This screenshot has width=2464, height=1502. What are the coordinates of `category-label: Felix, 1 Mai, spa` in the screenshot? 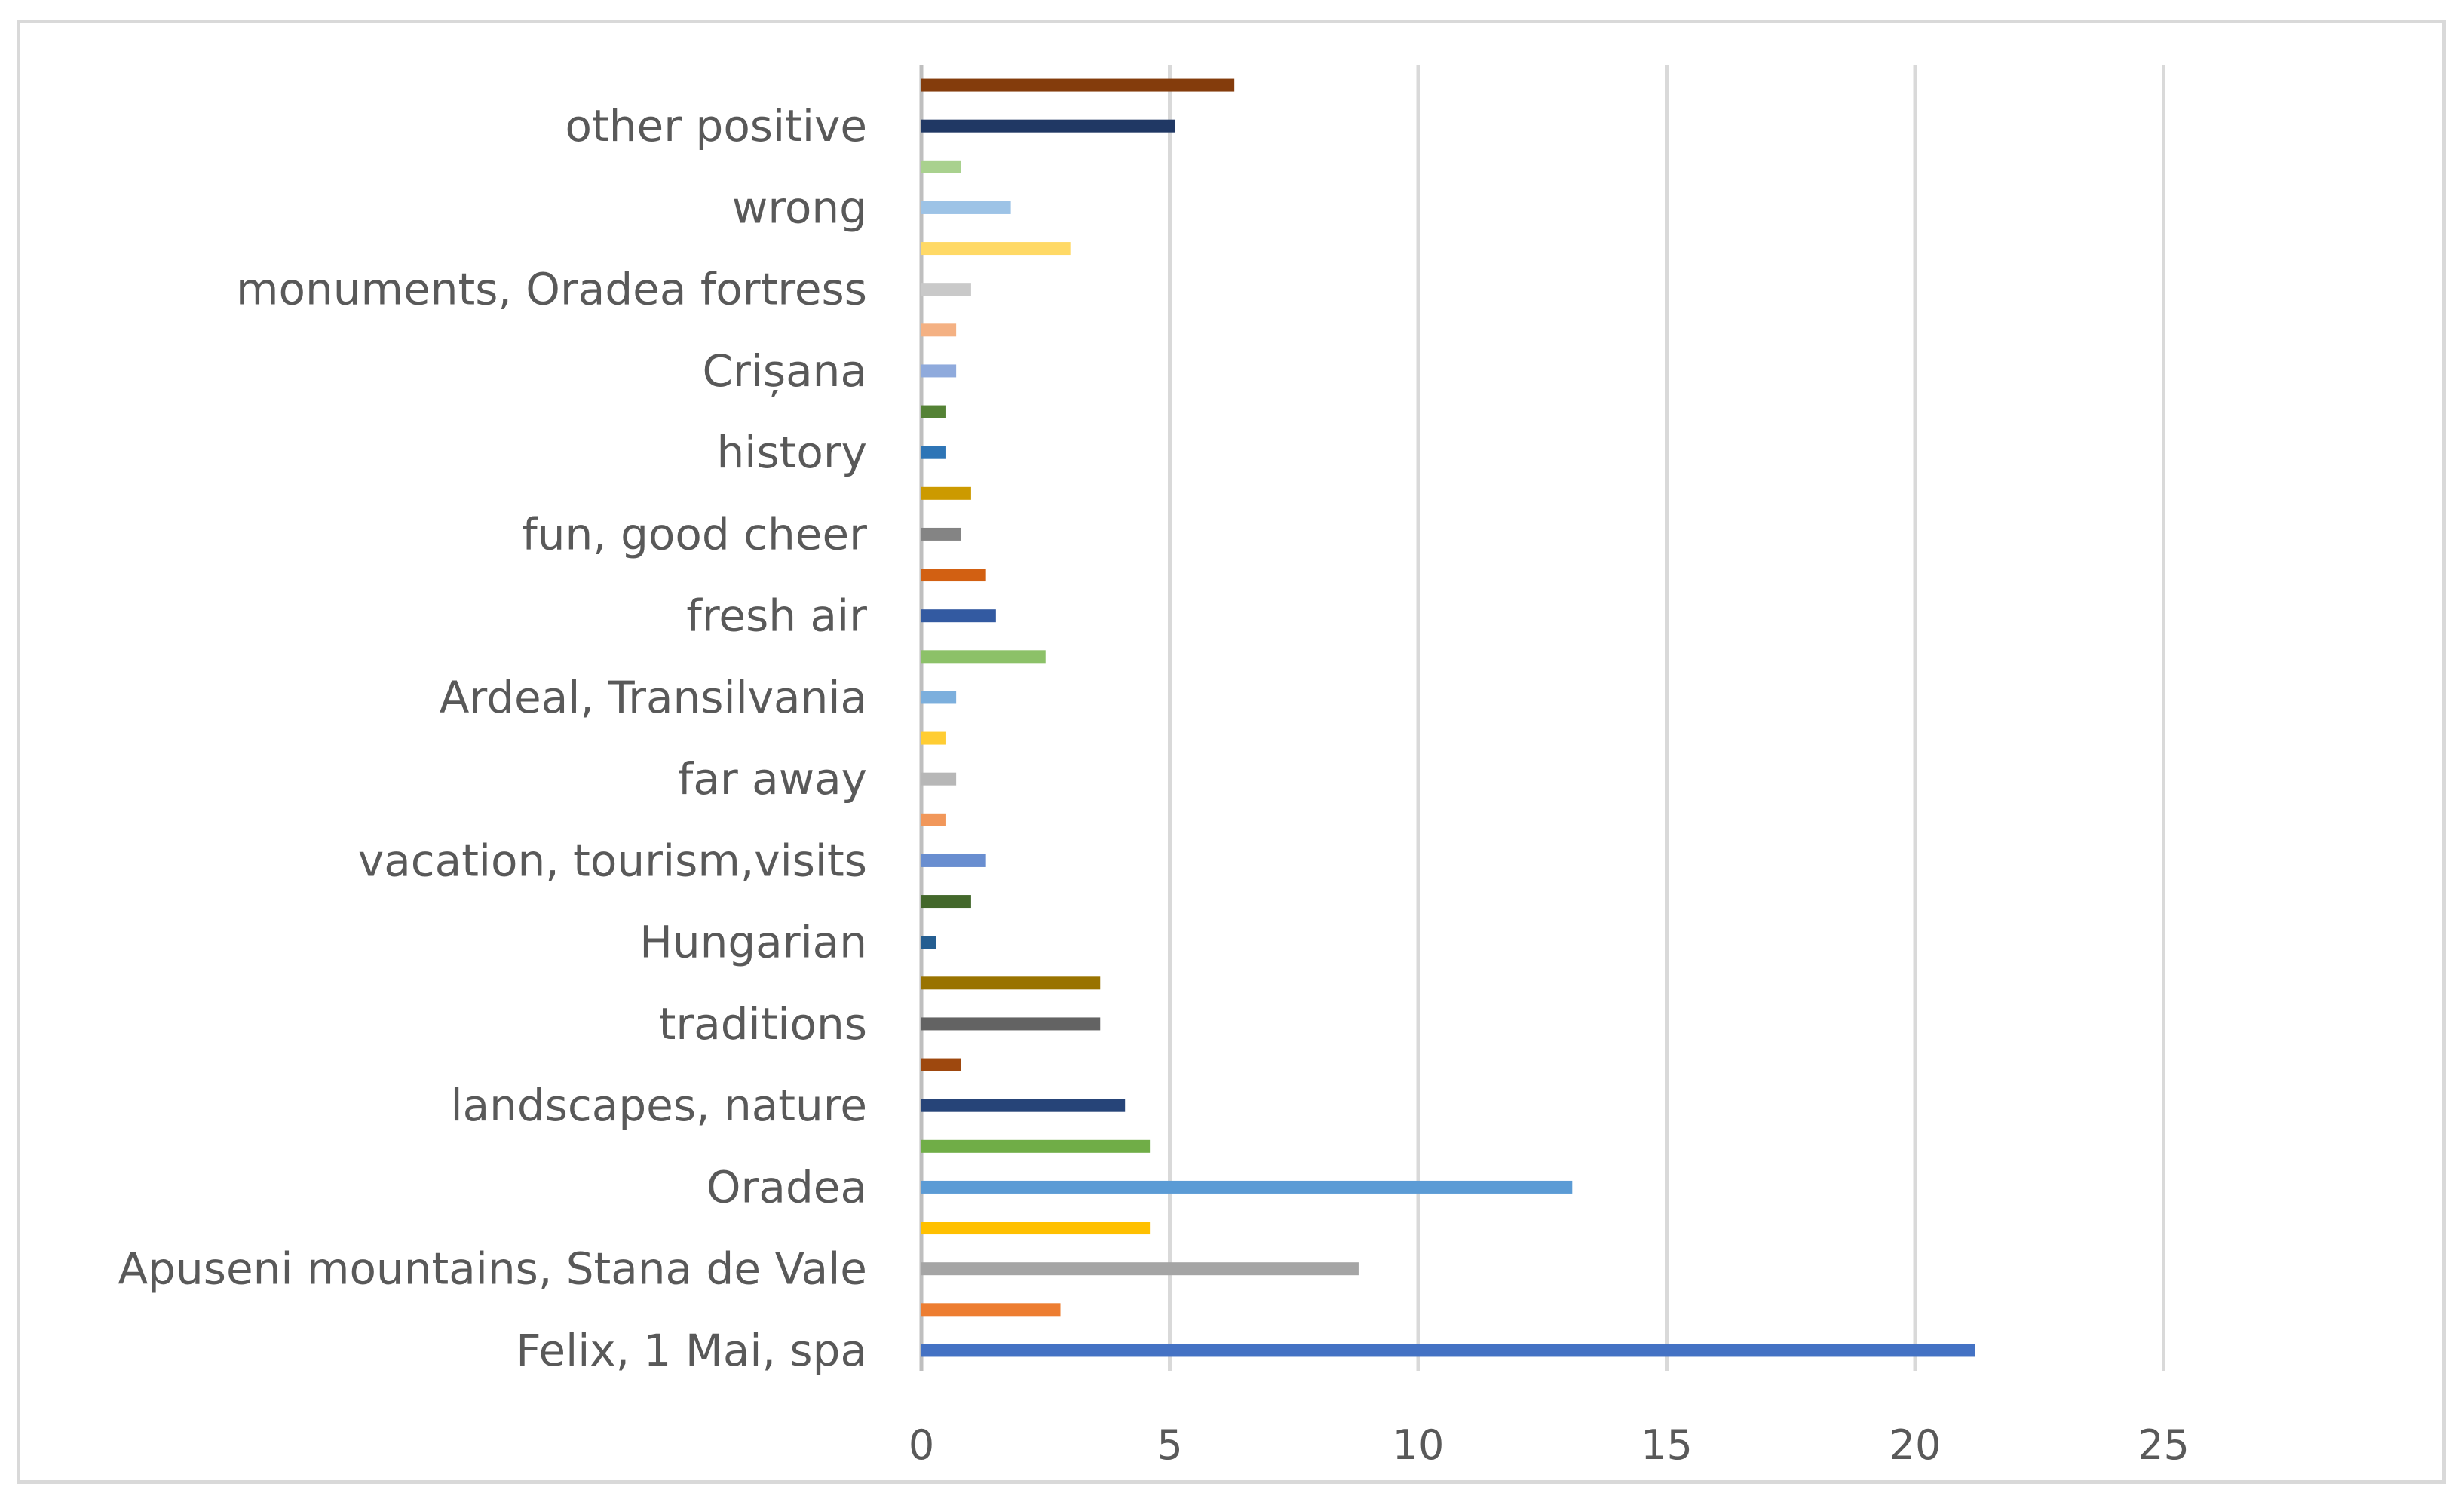 It's located at (692, 1350).